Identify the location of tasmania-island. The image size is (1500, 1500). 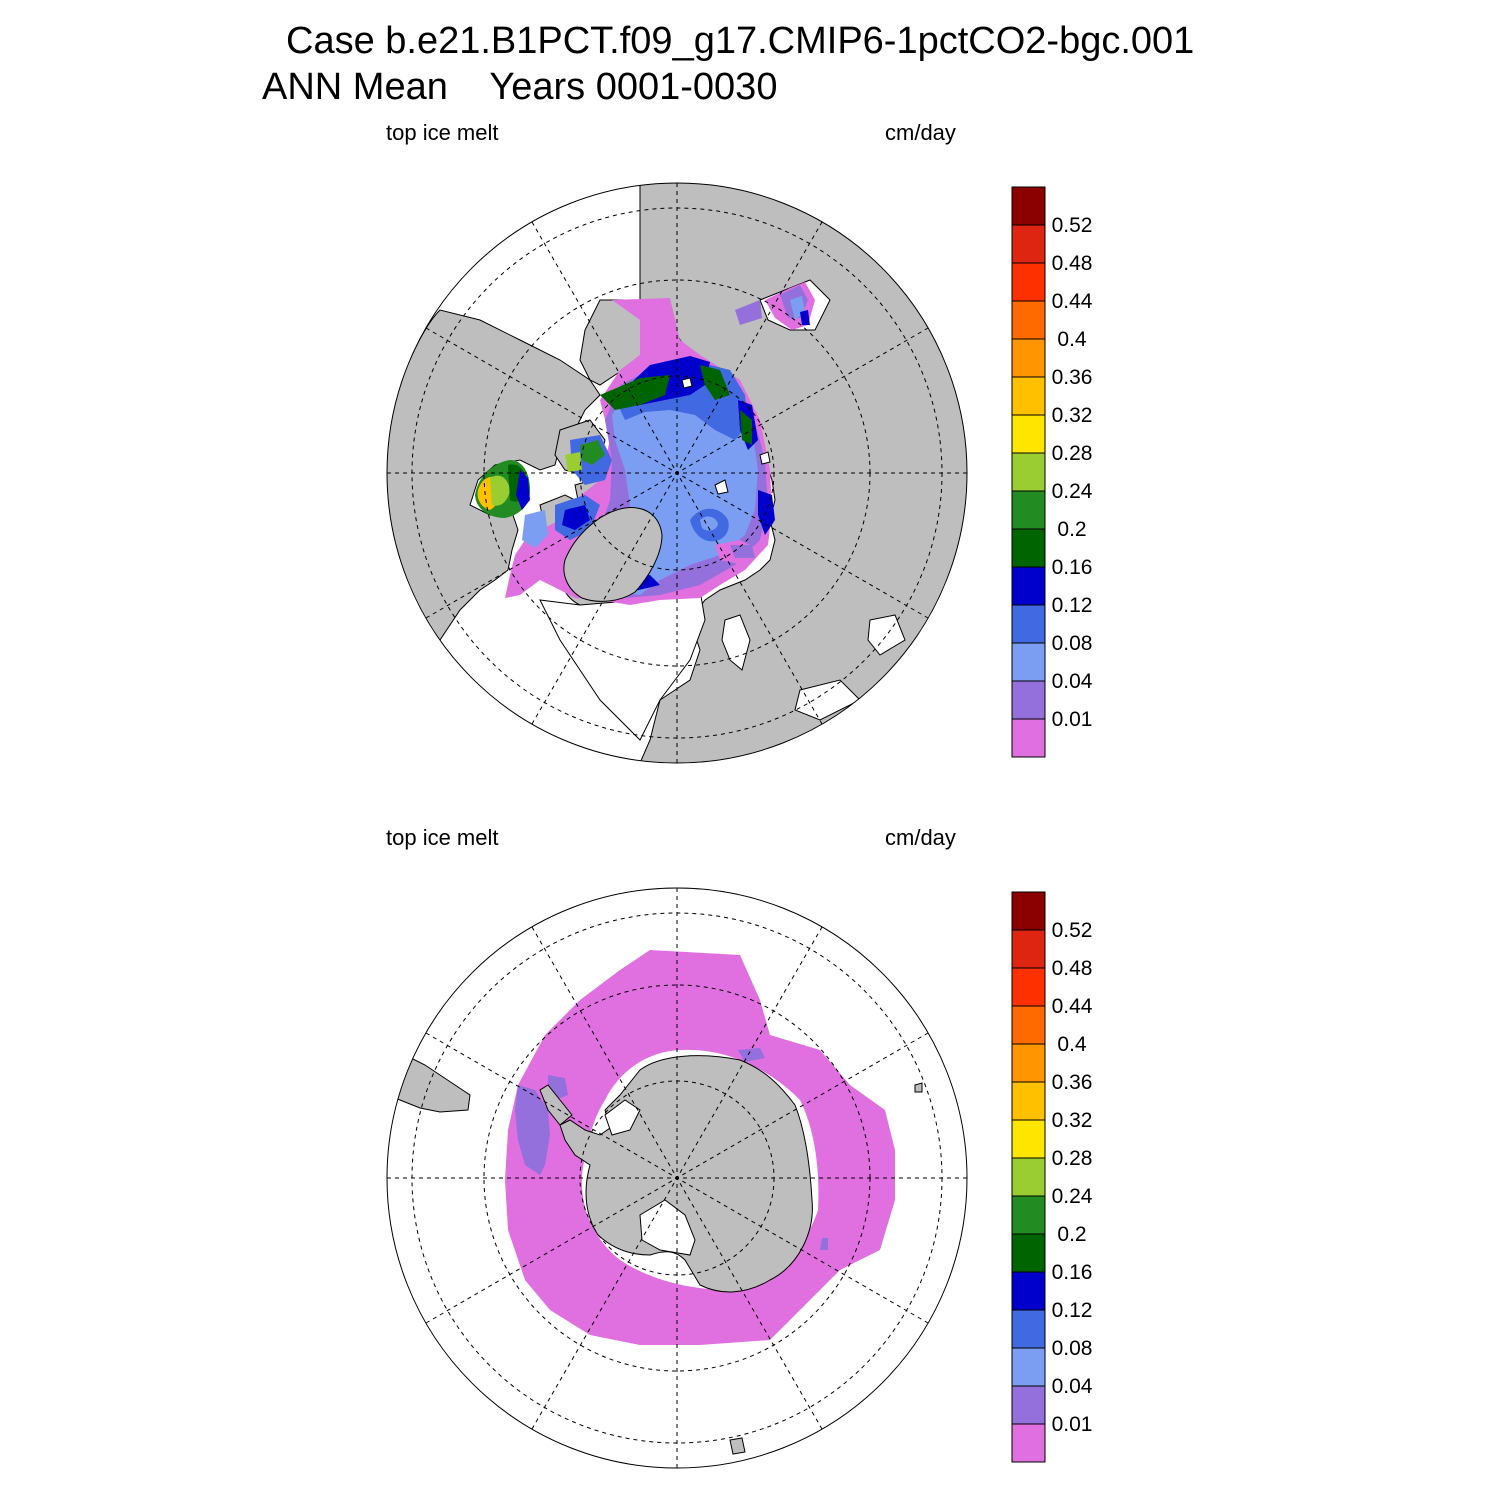
(737, 1446).